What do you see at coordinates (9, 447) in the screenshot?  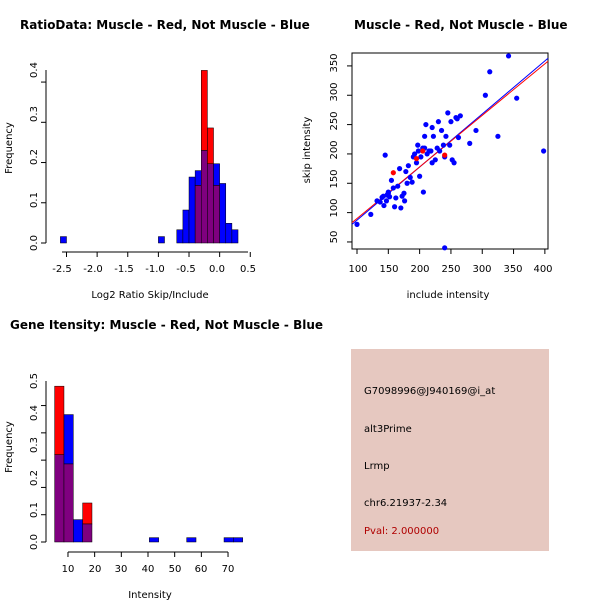 I see `intensity-histogram-ylabel: Frequency` at bounding box center [9, 447].